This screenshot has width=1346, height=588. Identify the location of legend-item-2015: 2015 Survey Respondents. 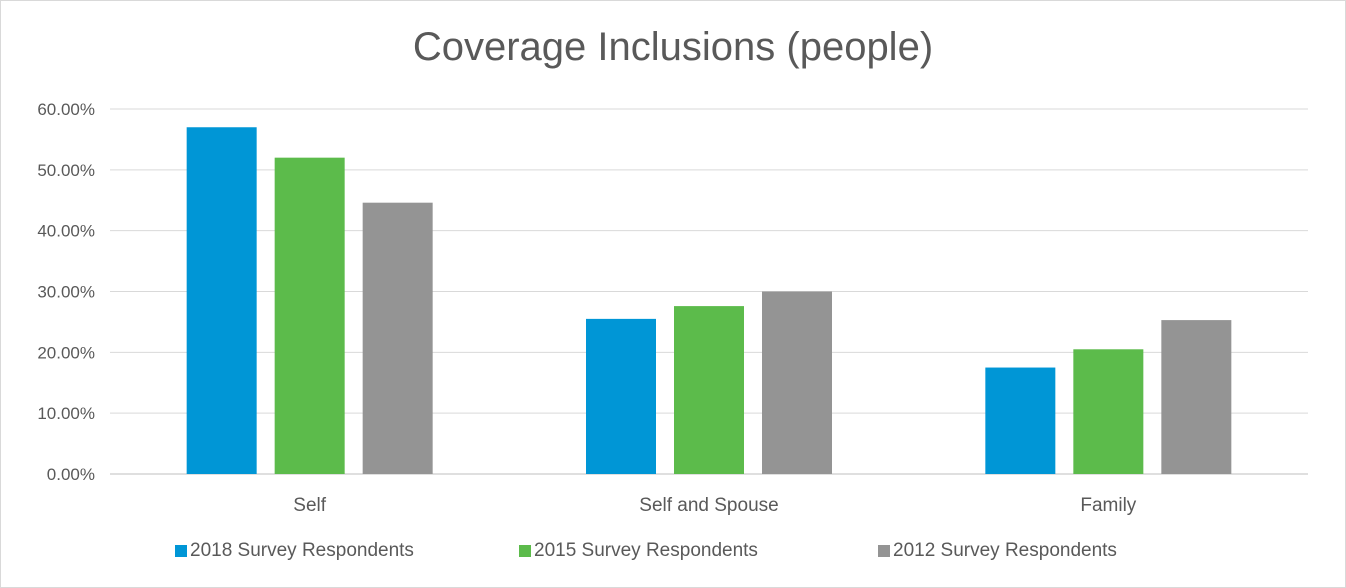
(638, 551).